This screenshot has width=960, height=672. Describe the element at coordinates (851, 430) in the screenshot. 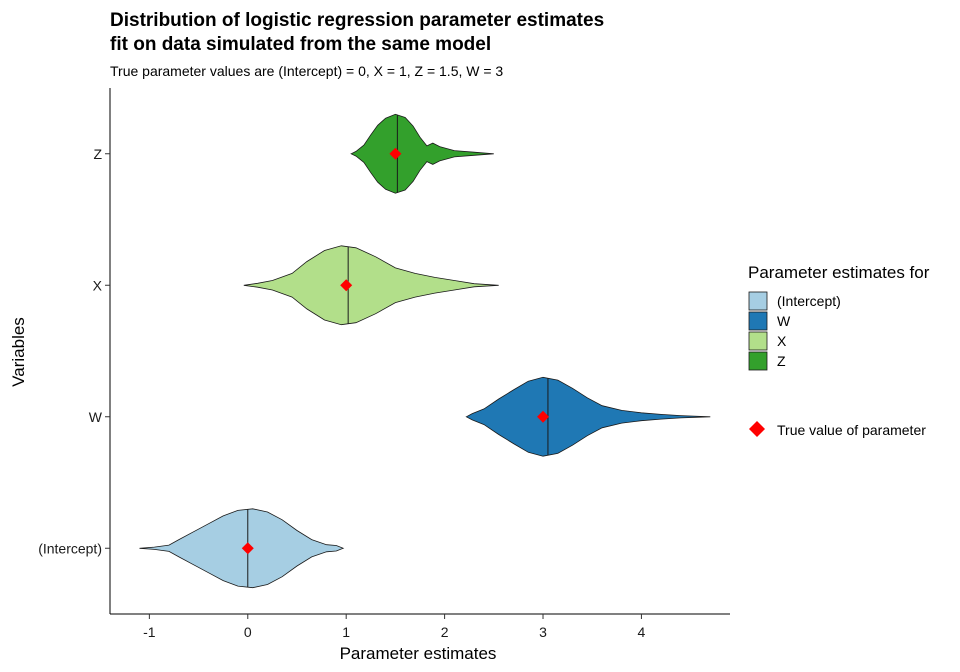

I see `legend-true-value-label: True value of parameter` at that location.